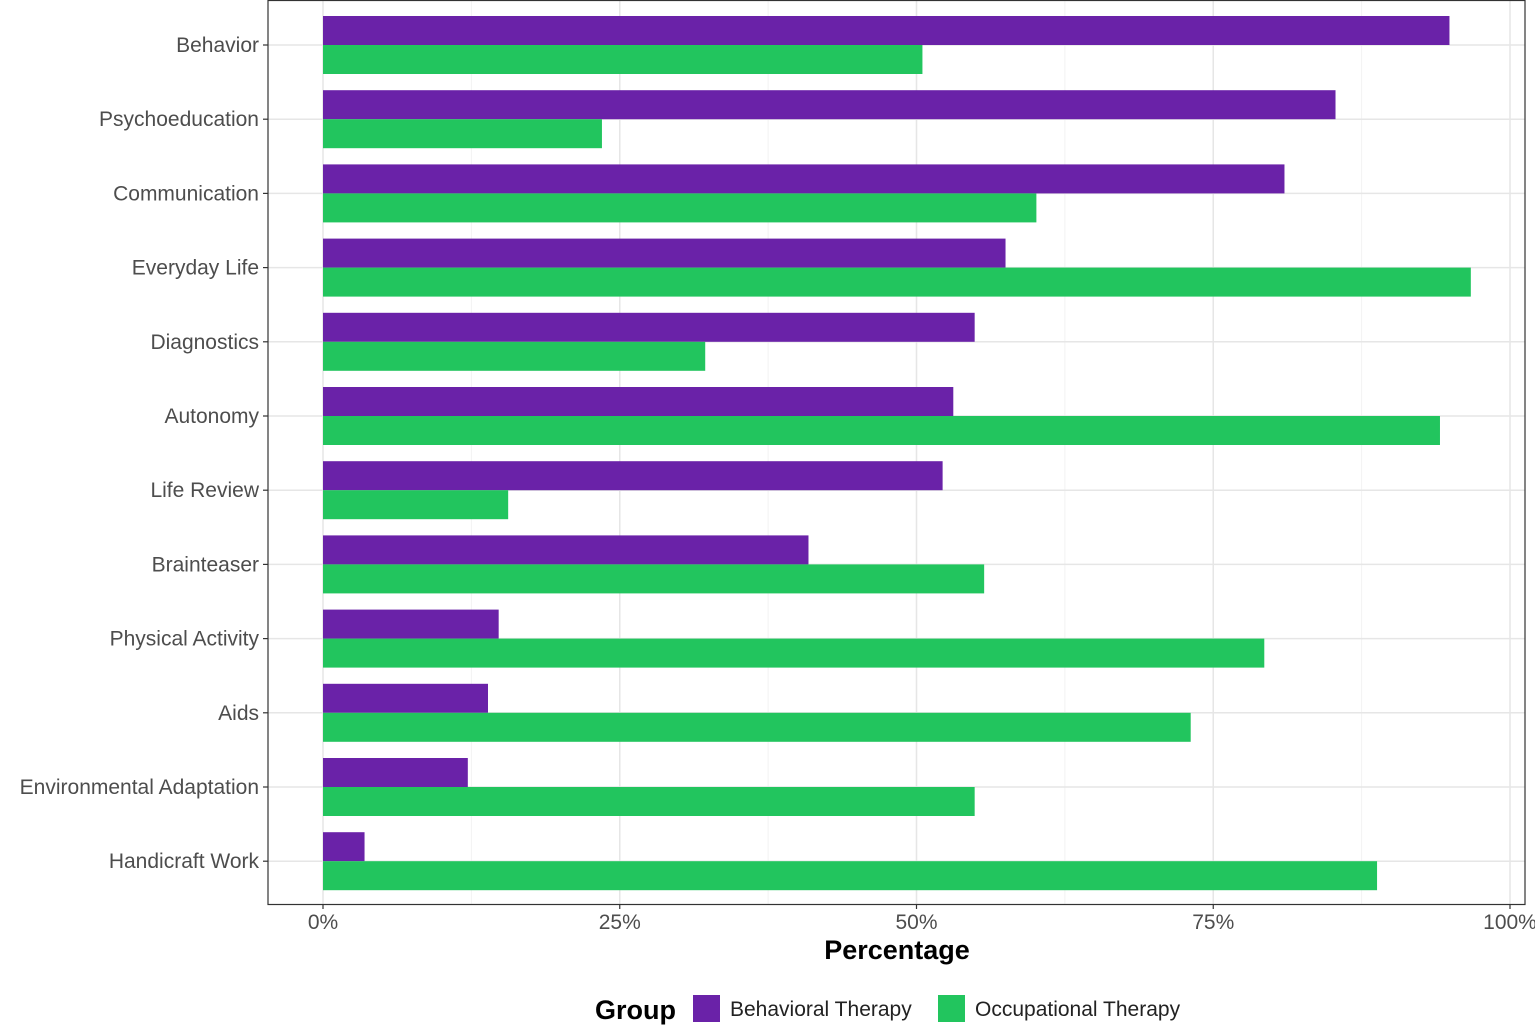  What do you see at coordinates (886, 30) in the screenshot?
I see `bar-behavioral-therapy-behavior` at bounding box center [886, 30].